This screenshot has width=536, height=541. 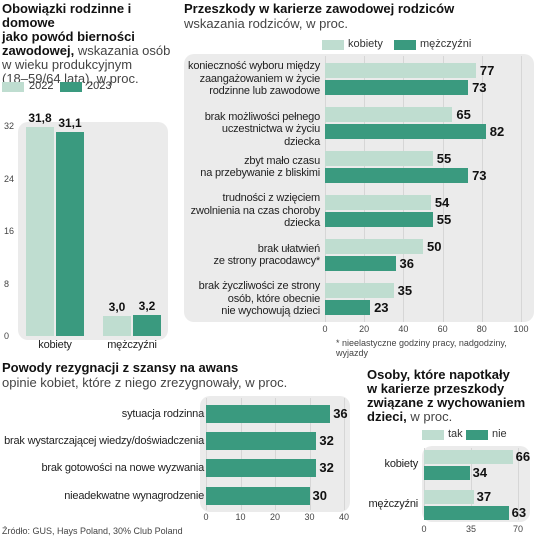 I want to click on y-tick-label: 24, so click(x=9, y=178).